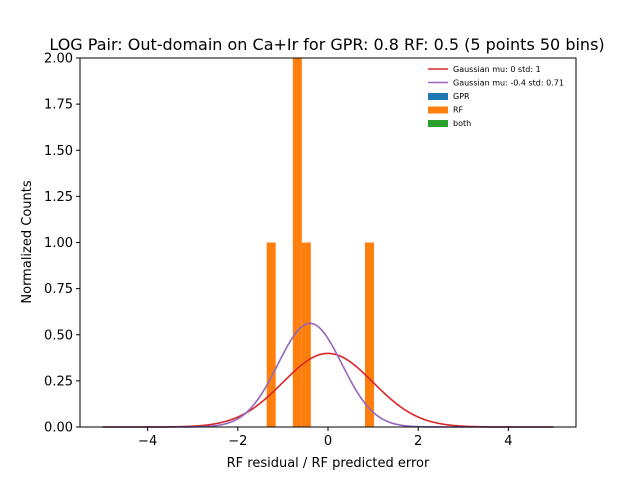 The height and width of the screenshot is (480, 640). I want to click on y-tick-label: 0.00, so click(58, 428).